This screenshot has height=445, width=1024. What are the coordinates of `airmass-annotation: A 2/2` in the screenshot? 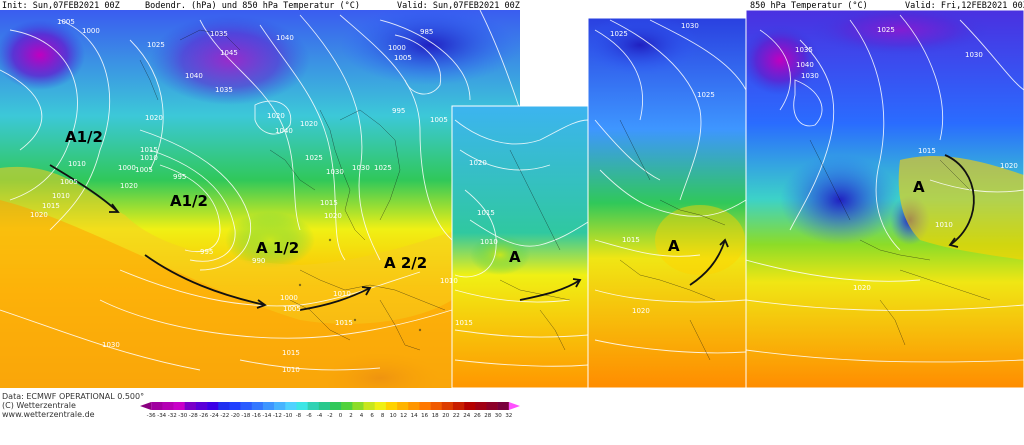 It's located at (405, 263).